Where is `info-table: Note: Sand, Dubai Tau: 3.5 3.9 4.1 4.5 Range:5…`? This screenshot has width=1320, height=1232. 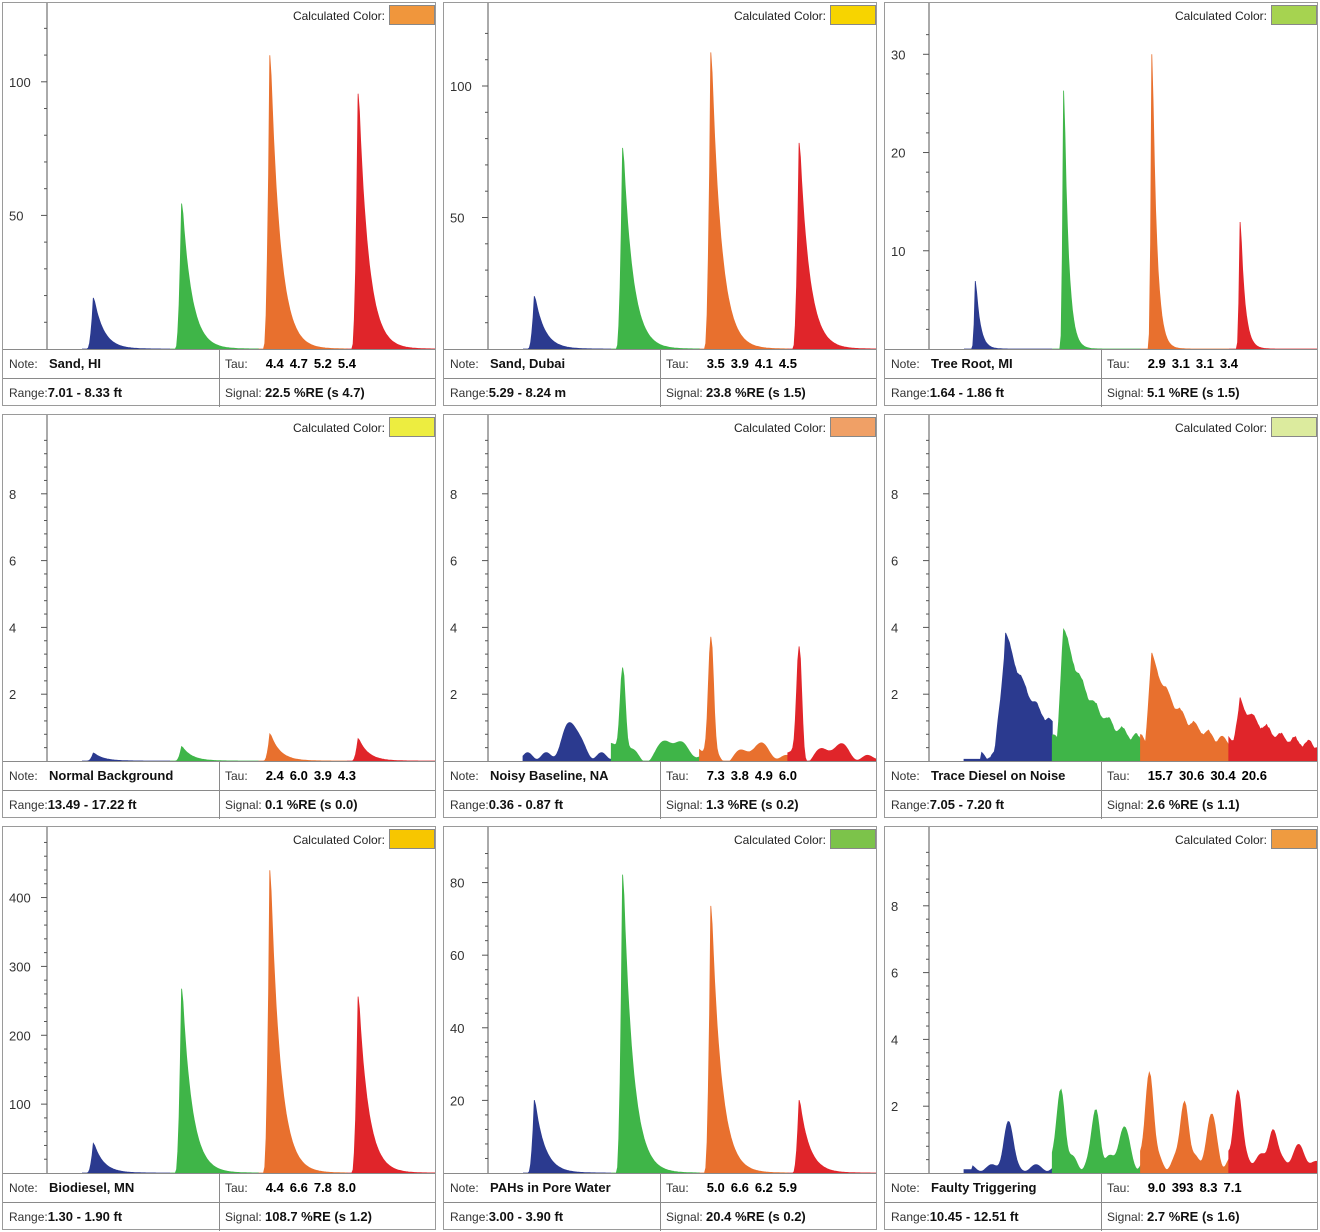 info-table: Note: Sand, Dubai Tau: 3.5 3.9 4.1 4.5 Range:5… is located at coordinates (660, 378).